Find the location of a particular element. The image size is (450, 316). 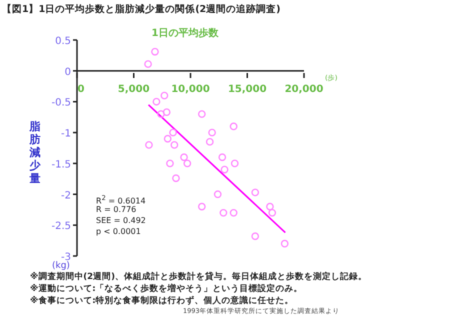

x-tick-label: 20,000 is located at coordinates (304, 89).